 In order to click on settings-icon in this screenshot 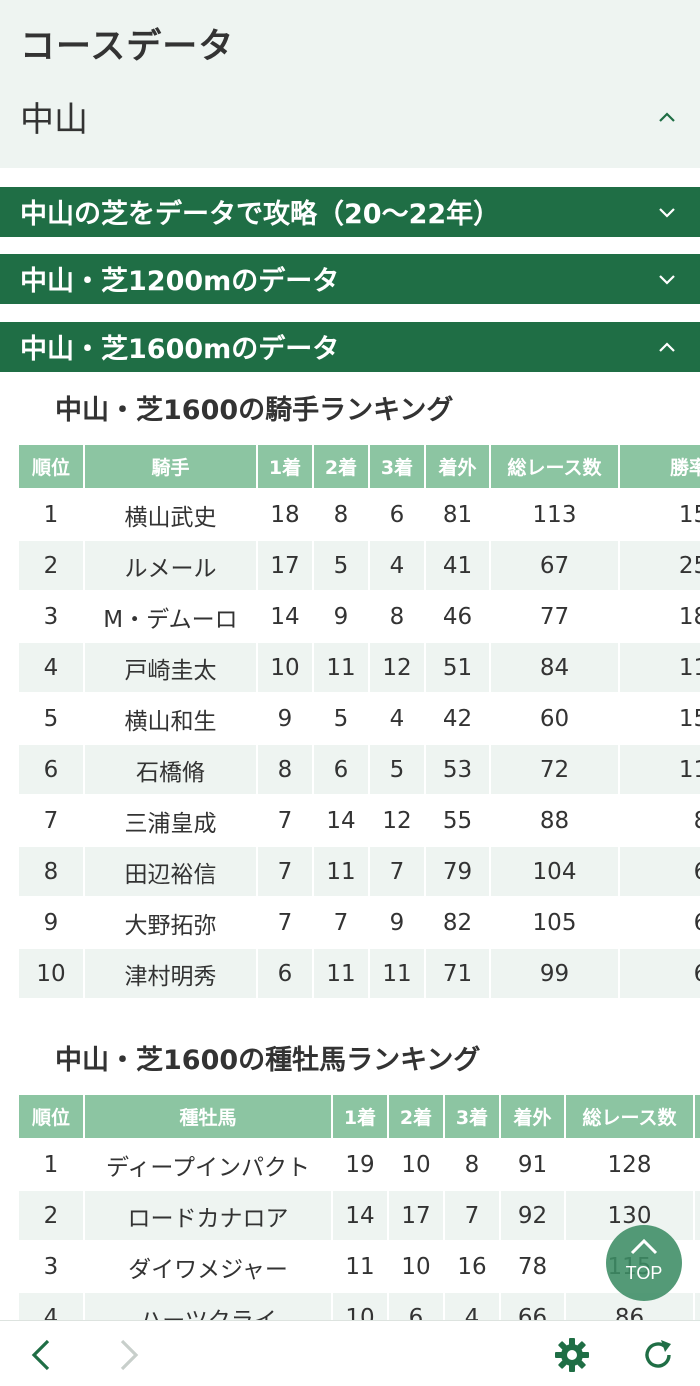, I will do `click(572, 1355)`.